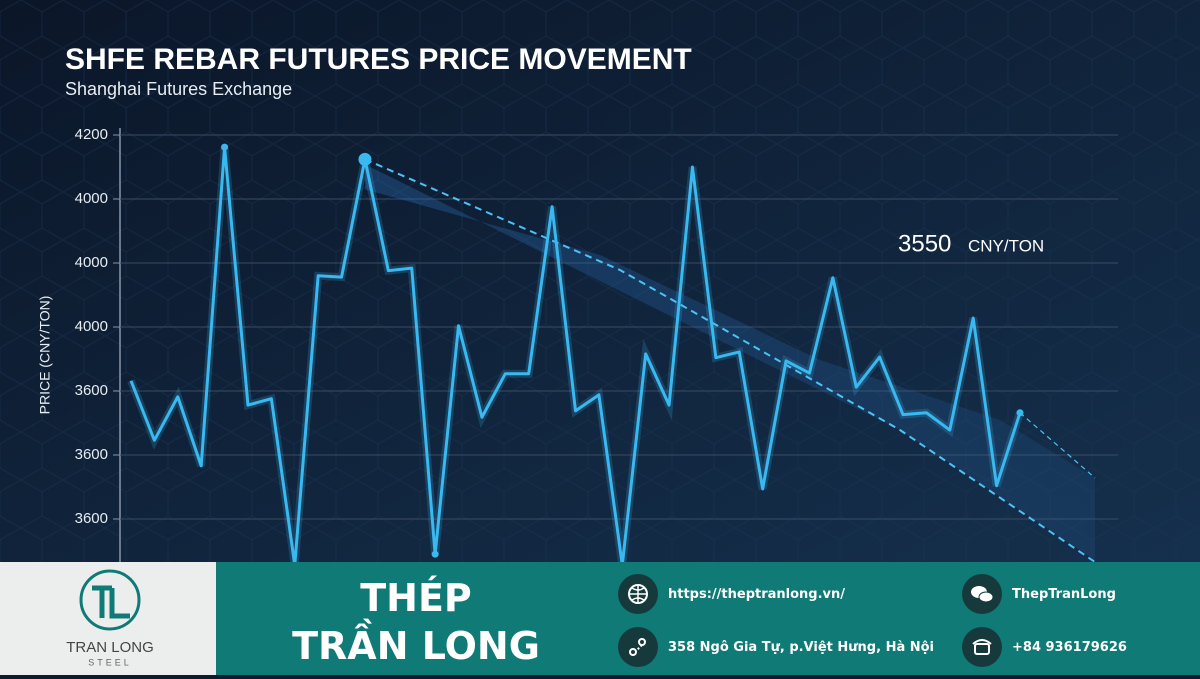 The image size is (1200, 679). What do you see at coordinates (1064, 594) in the screenshot?
I see `social-text: ThepTranLong` at bounding box center [1064, 594].